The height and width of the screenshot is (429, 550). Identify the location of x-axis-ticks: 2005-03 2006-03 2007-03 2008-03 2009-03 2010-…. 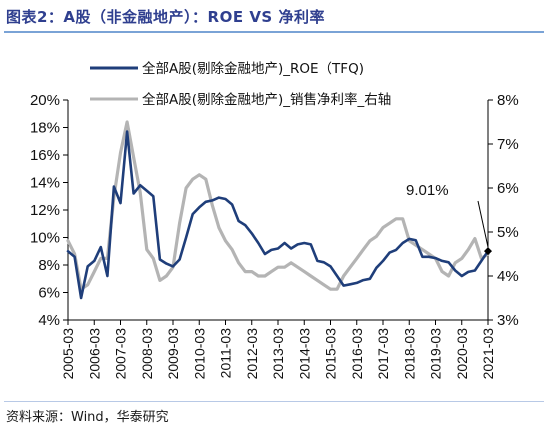
(278, 349).